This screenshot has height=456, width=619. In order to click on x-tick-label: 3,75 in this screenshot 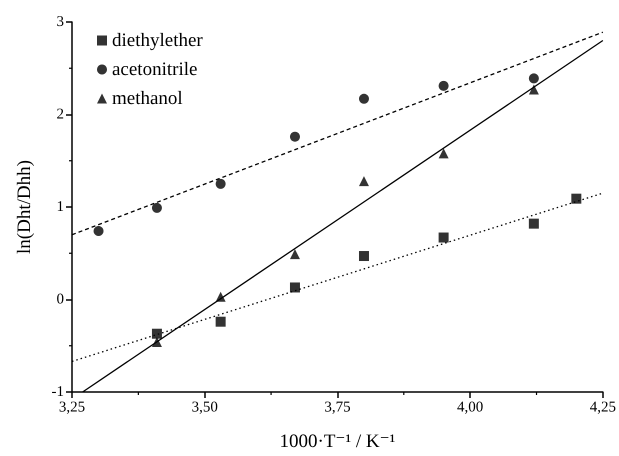, I will do `click(337, 408)`.